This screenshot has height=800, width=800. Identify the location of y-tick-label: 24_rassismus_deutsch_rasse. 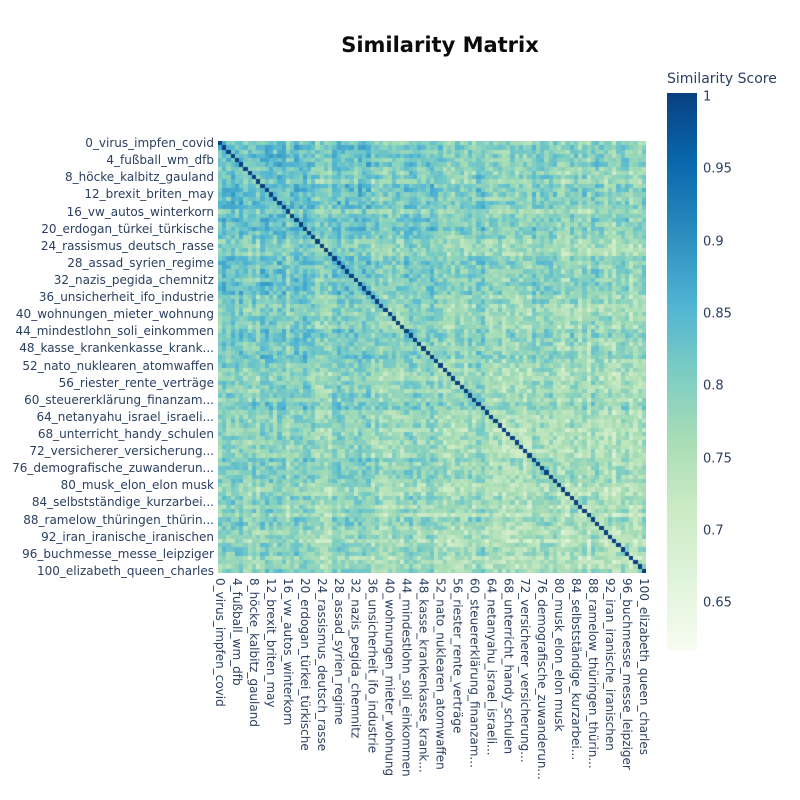
(127, 245).